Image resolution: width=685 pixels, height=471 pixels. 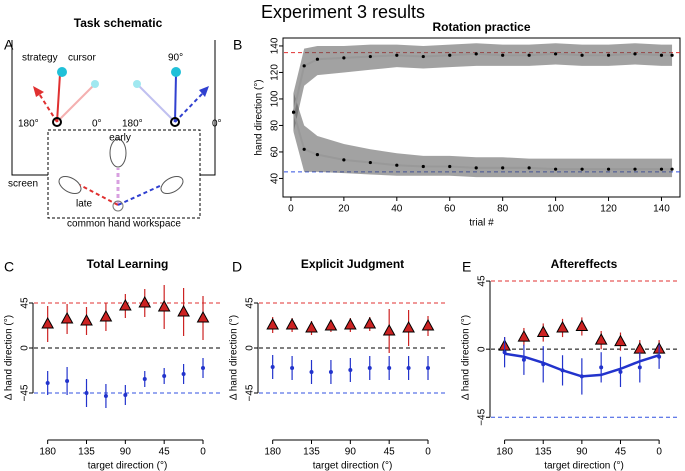 I want to click on label: strategy, so click(x=40, y=58).